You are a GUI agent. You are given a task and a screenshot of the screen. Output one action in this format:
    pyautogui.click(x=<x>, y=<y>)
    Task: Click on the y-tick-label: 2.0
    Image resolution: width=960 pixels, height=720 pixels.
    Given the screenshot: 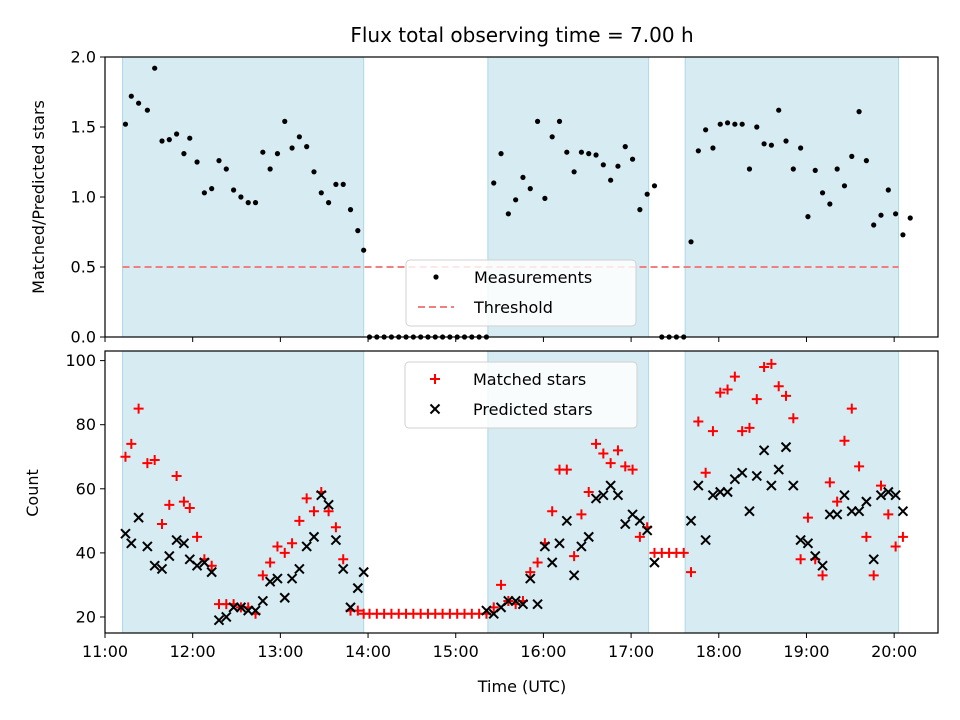 What is the action you would take?
    pyautogui.click(x=83, y=57)
    